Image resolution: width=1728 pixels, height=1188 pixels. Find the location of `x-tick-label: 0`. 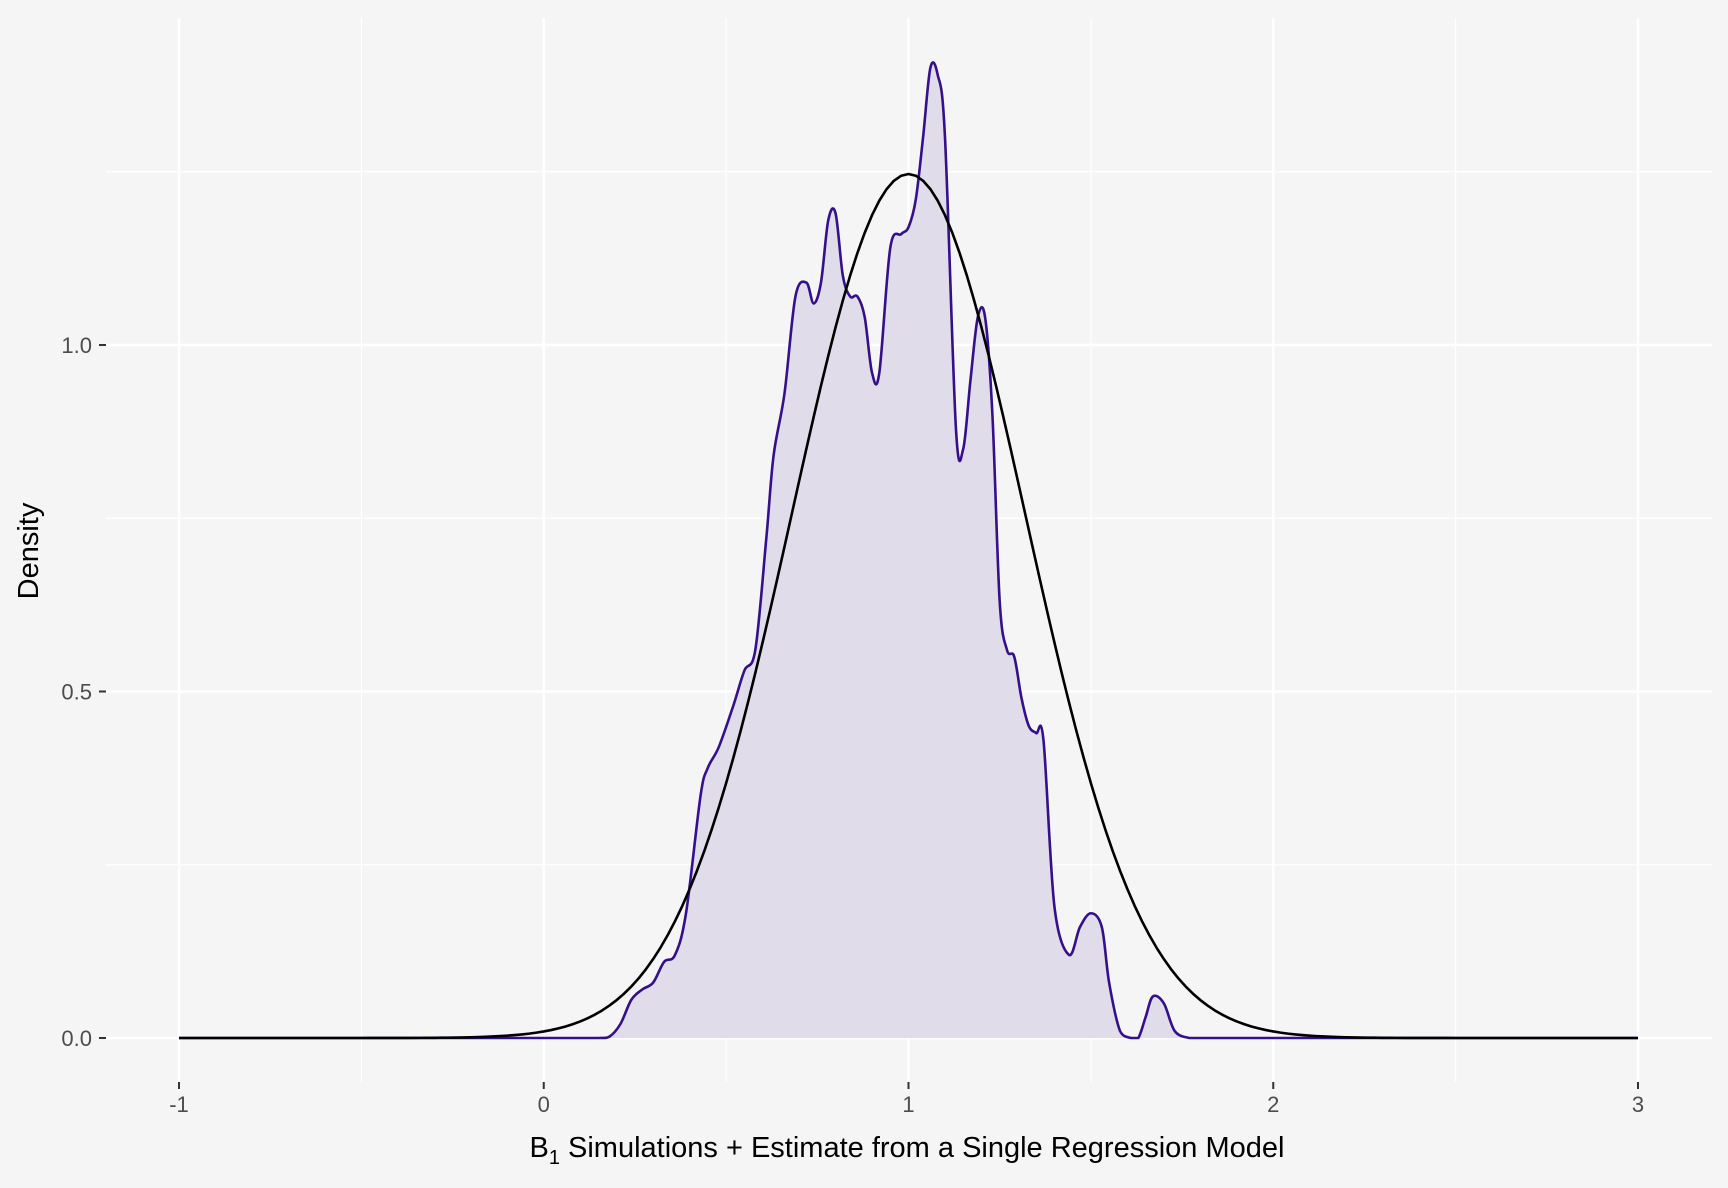

x-tick-label: 0 is located at coordinates (544, 1104).